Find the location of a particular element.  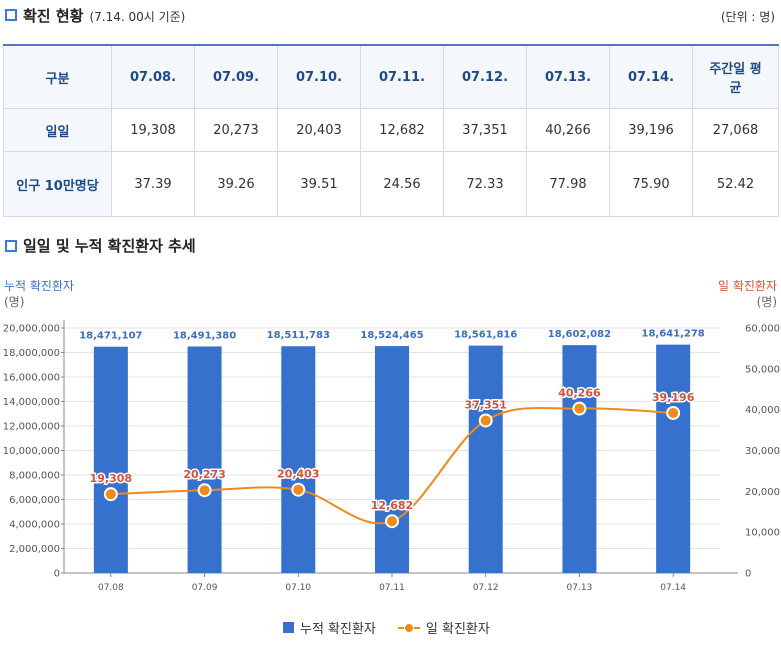

line-value-label: 40,266 is located at coordinates (579, 393).